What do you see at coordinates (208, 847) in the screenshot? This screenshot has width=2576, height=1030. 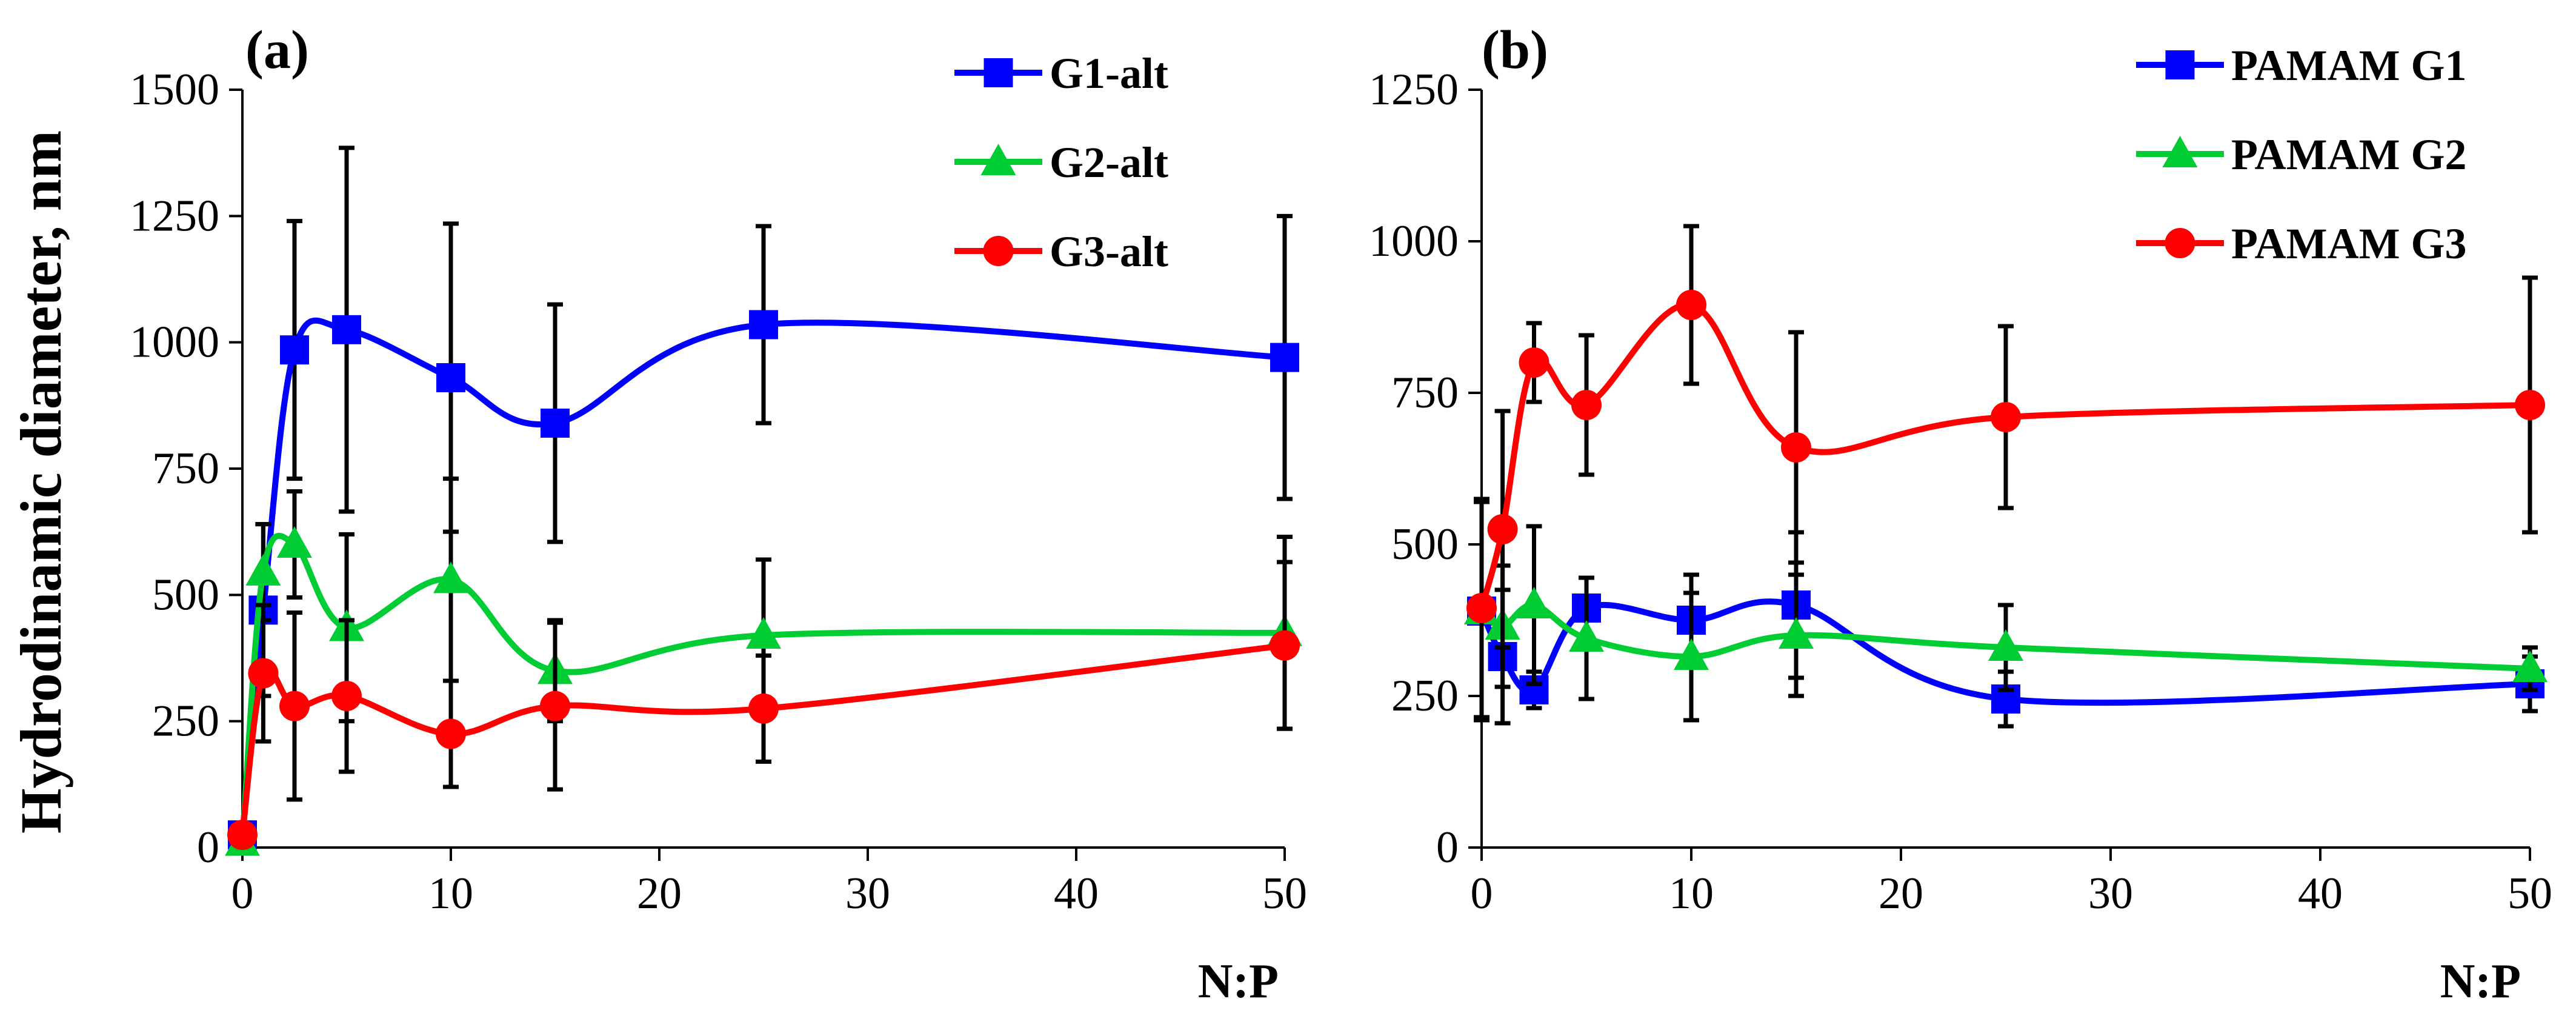 I see `panel-a-y-tick-label: 0` at bounding box center [208, 847].